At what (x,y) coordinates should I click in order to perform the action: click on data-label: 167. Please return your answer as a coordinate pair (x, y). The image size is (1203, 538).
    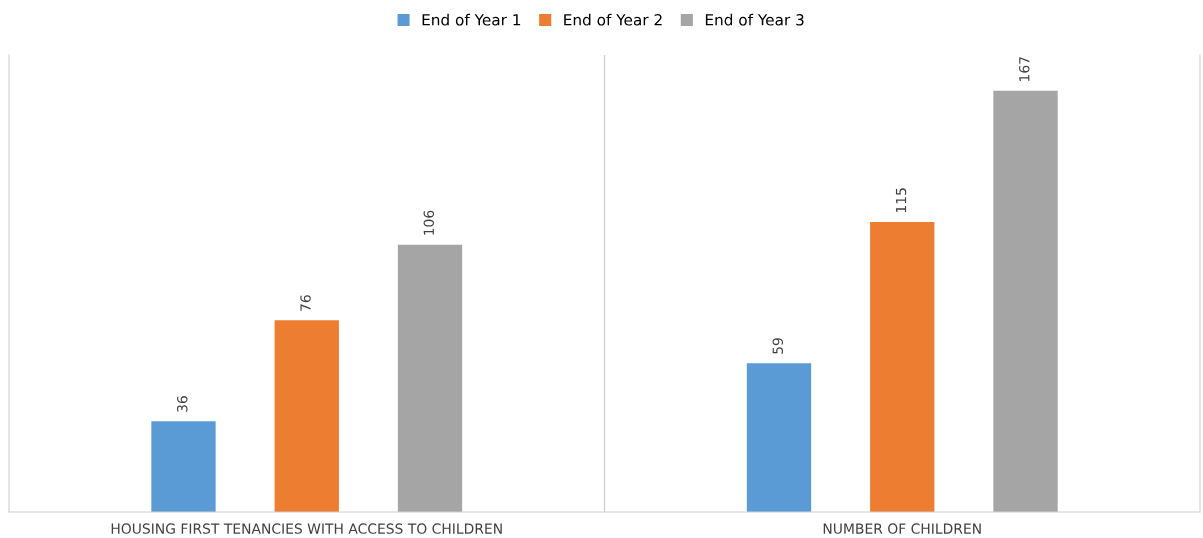
    Looking at the image, I should click on (1024, 69).